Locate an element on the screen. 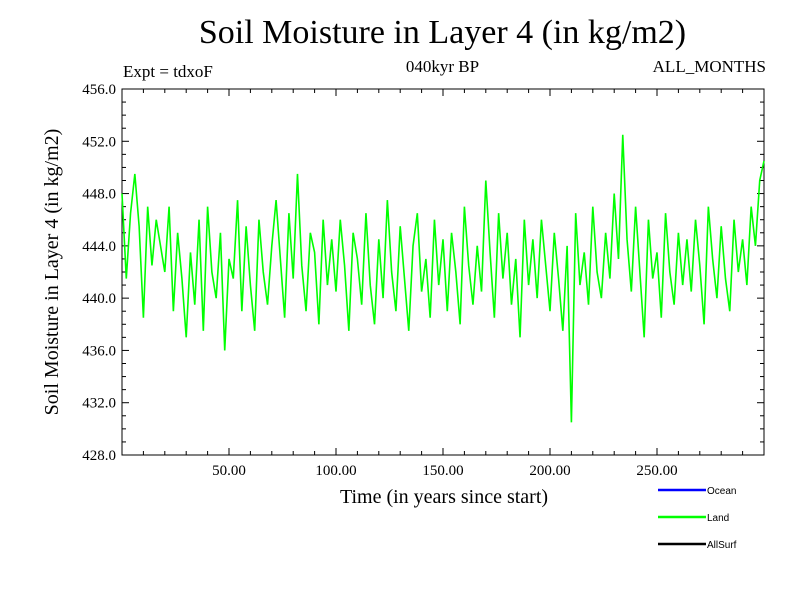  legend: Ocean Land AllSurf is located at coordinates (697, 518).